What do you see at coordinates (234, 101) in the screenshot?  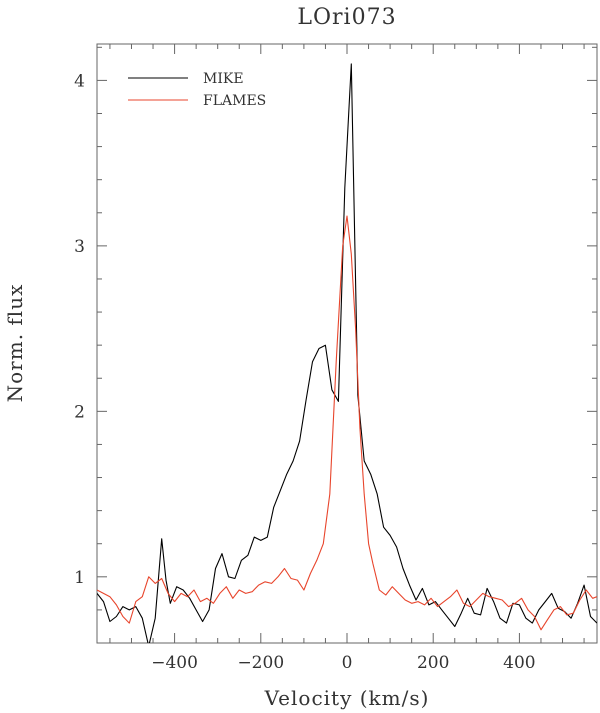 I see `legend-label-flames: FLAMES` at bounding box center [234, 101].